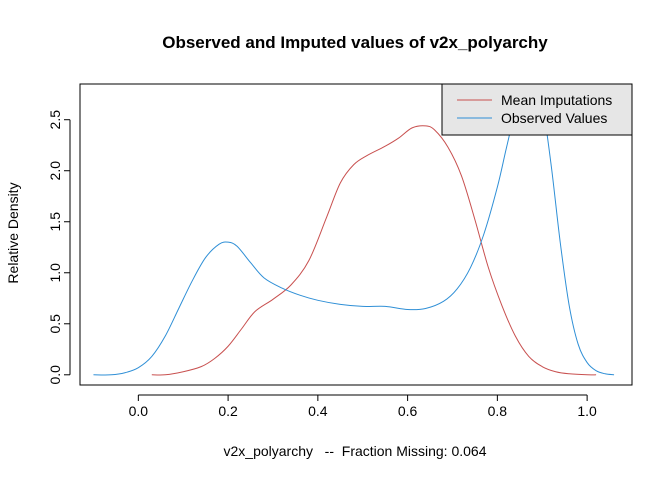  What do you see at coordinates (587, 411) in the screenshot?
I see `x-tick-label: 1.0` at bounding box center [587, 411].